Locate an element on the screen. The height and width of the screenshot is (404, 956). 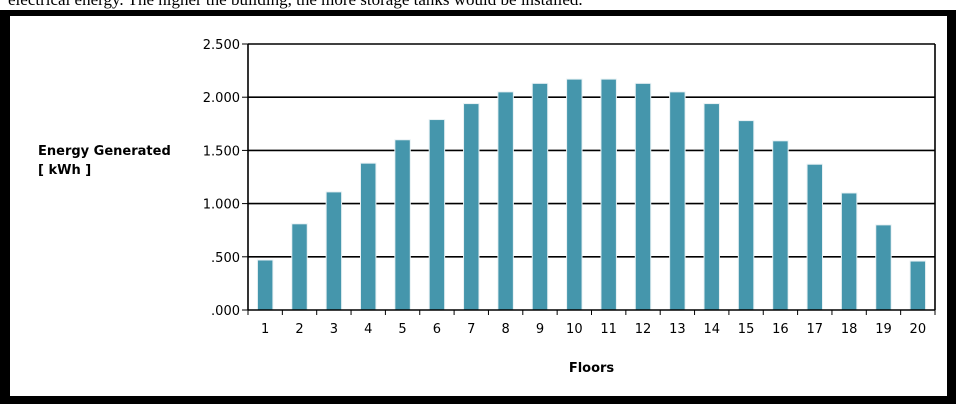
x-ticks: 1 2 3 4 5 6 7 8 9 10 11 12 13 14 15 16 17 18 19 20 is located at coordinates (591, 323).